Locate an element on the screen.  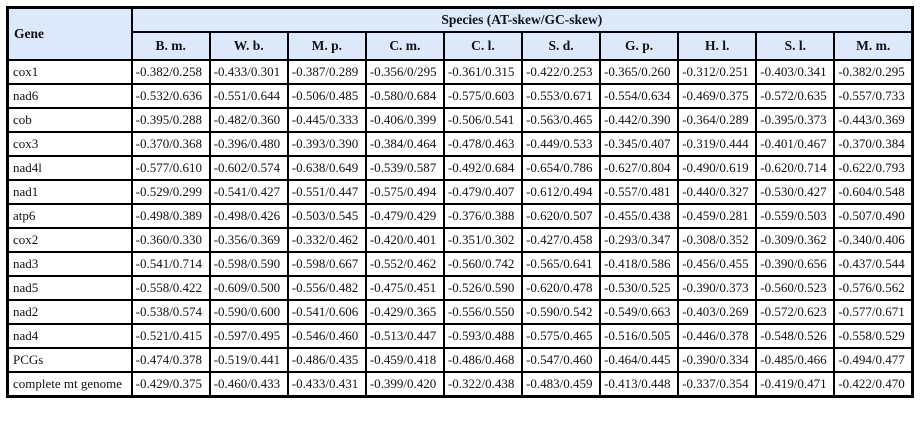
skew-value-cell: -0.526/0.590 is located at coordinates (483, 288).